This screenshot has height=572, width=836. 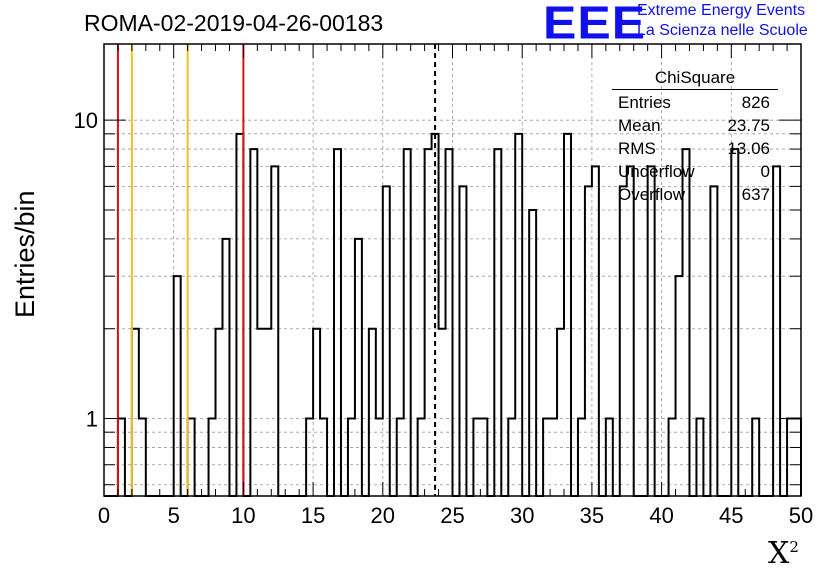 I want to click on chart-title: ROMA-02-2019-04-26-00183, so click(x=234, y=23).